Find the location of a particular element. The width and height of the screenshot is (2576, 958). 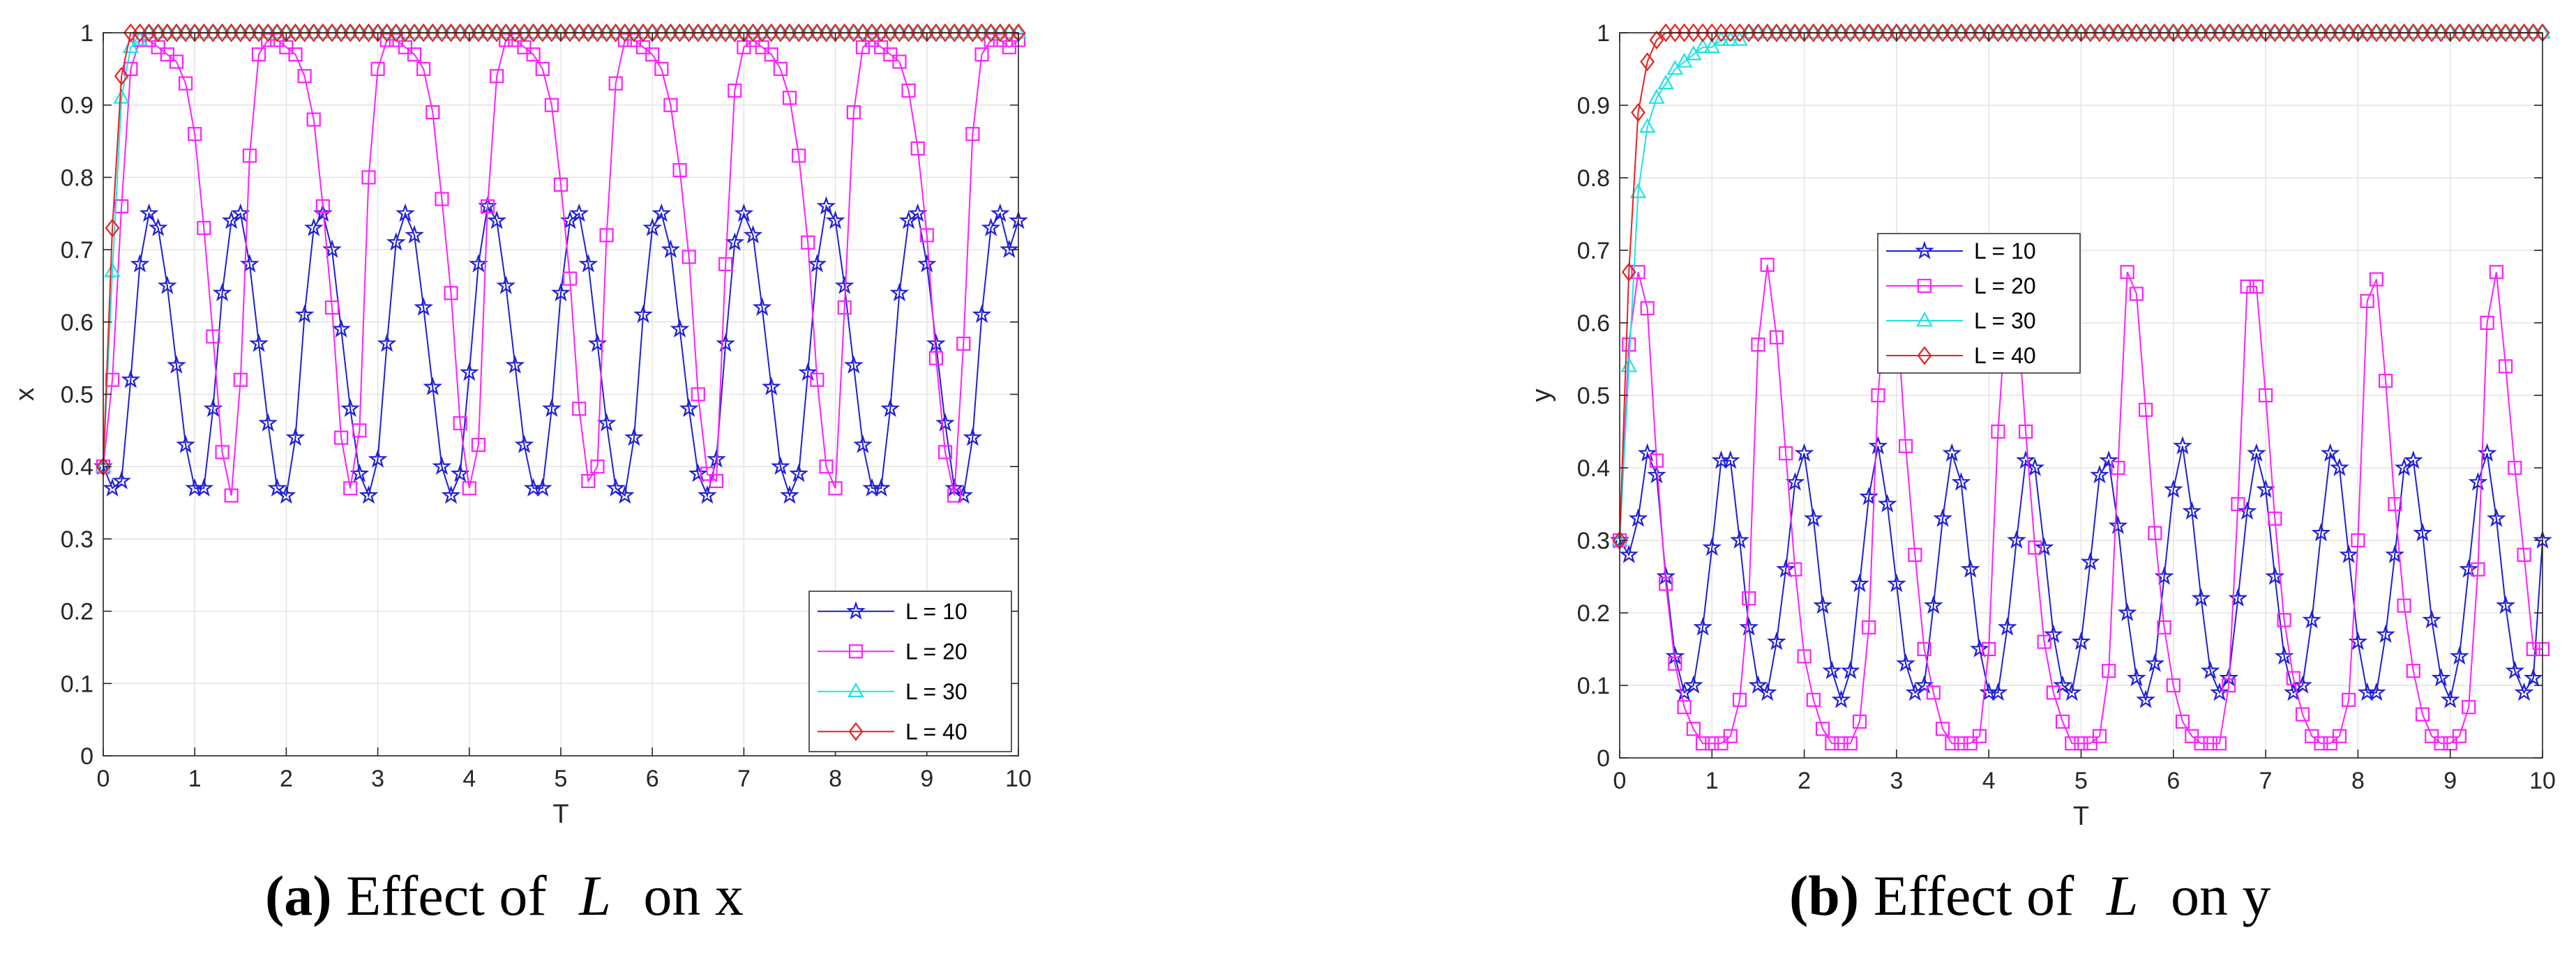

legend-box is located at coordinates (1979, 303).